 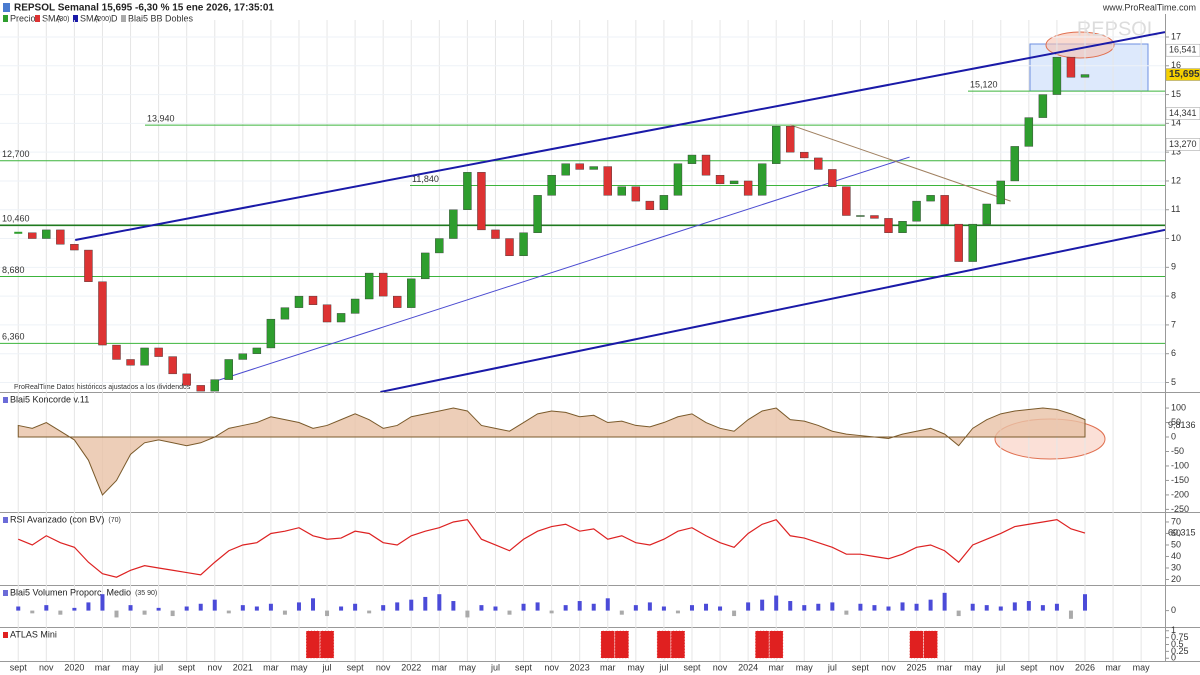 What do you see at coordinates (1176, 422) in the screenshot?
I see `y-tick-label: 50` at bounding box center [1176, 422].